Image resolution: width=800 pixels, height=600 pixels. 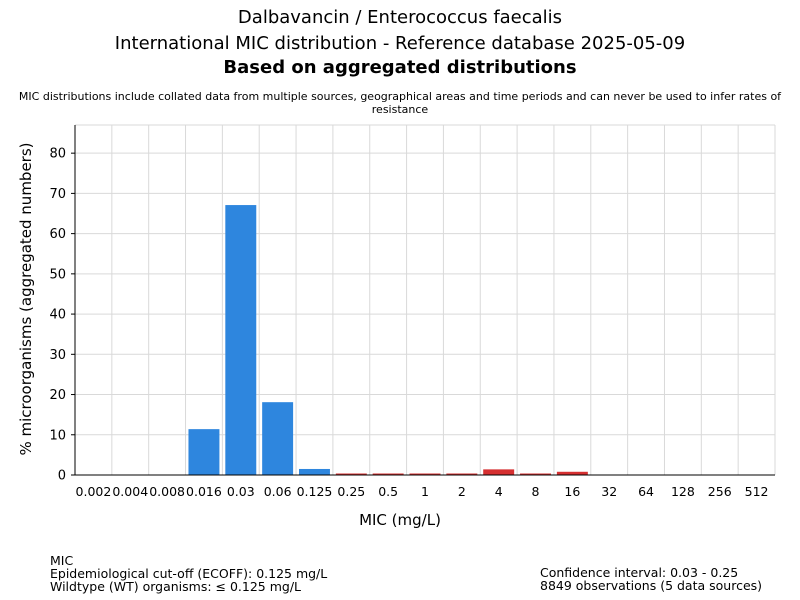 What do you see at coordinates (176, 586) in the screenshot?
I see `footer-wildtype: Wildtype (WT) organisms: ≤ 0.125 mg/L` at bounding box center [176, 586].